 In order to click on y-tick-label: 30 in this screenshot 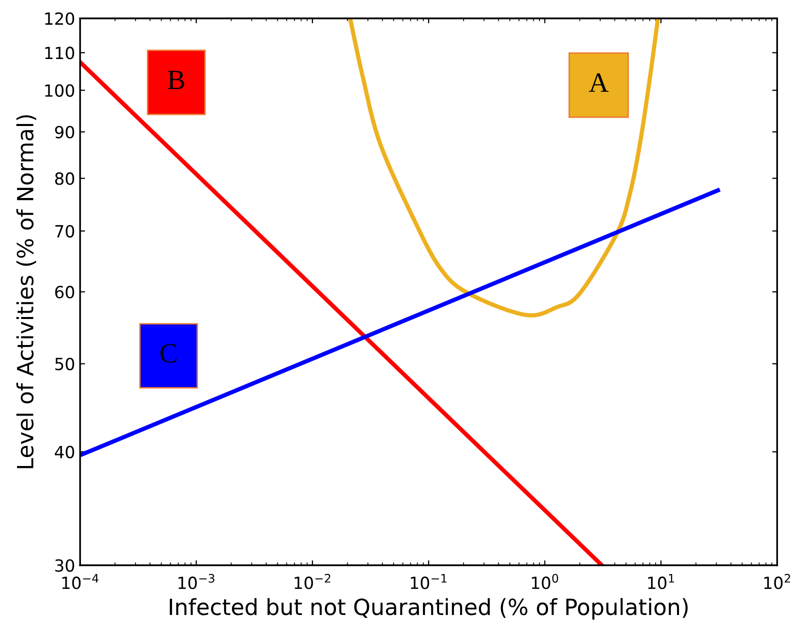, I will do `click(64, 565)`.